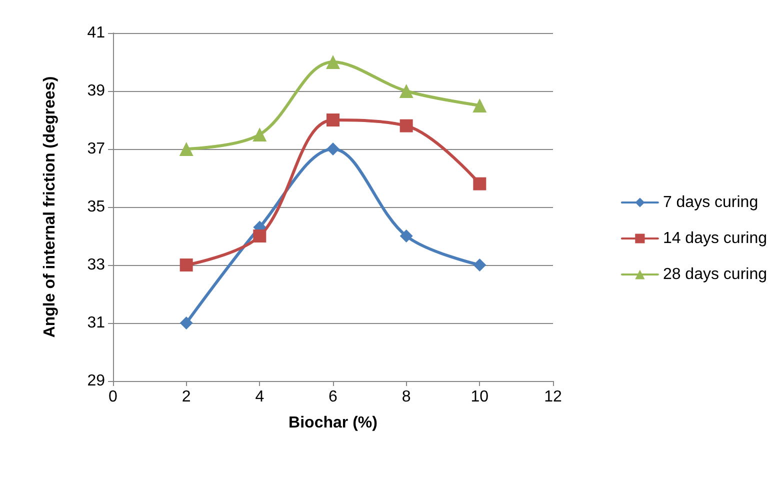 This screenshot has width=782, height=477. Describe the element at coordinates (333, 423) in the screenshot. I see `x-axis-title: Biochar (%)` at that location.